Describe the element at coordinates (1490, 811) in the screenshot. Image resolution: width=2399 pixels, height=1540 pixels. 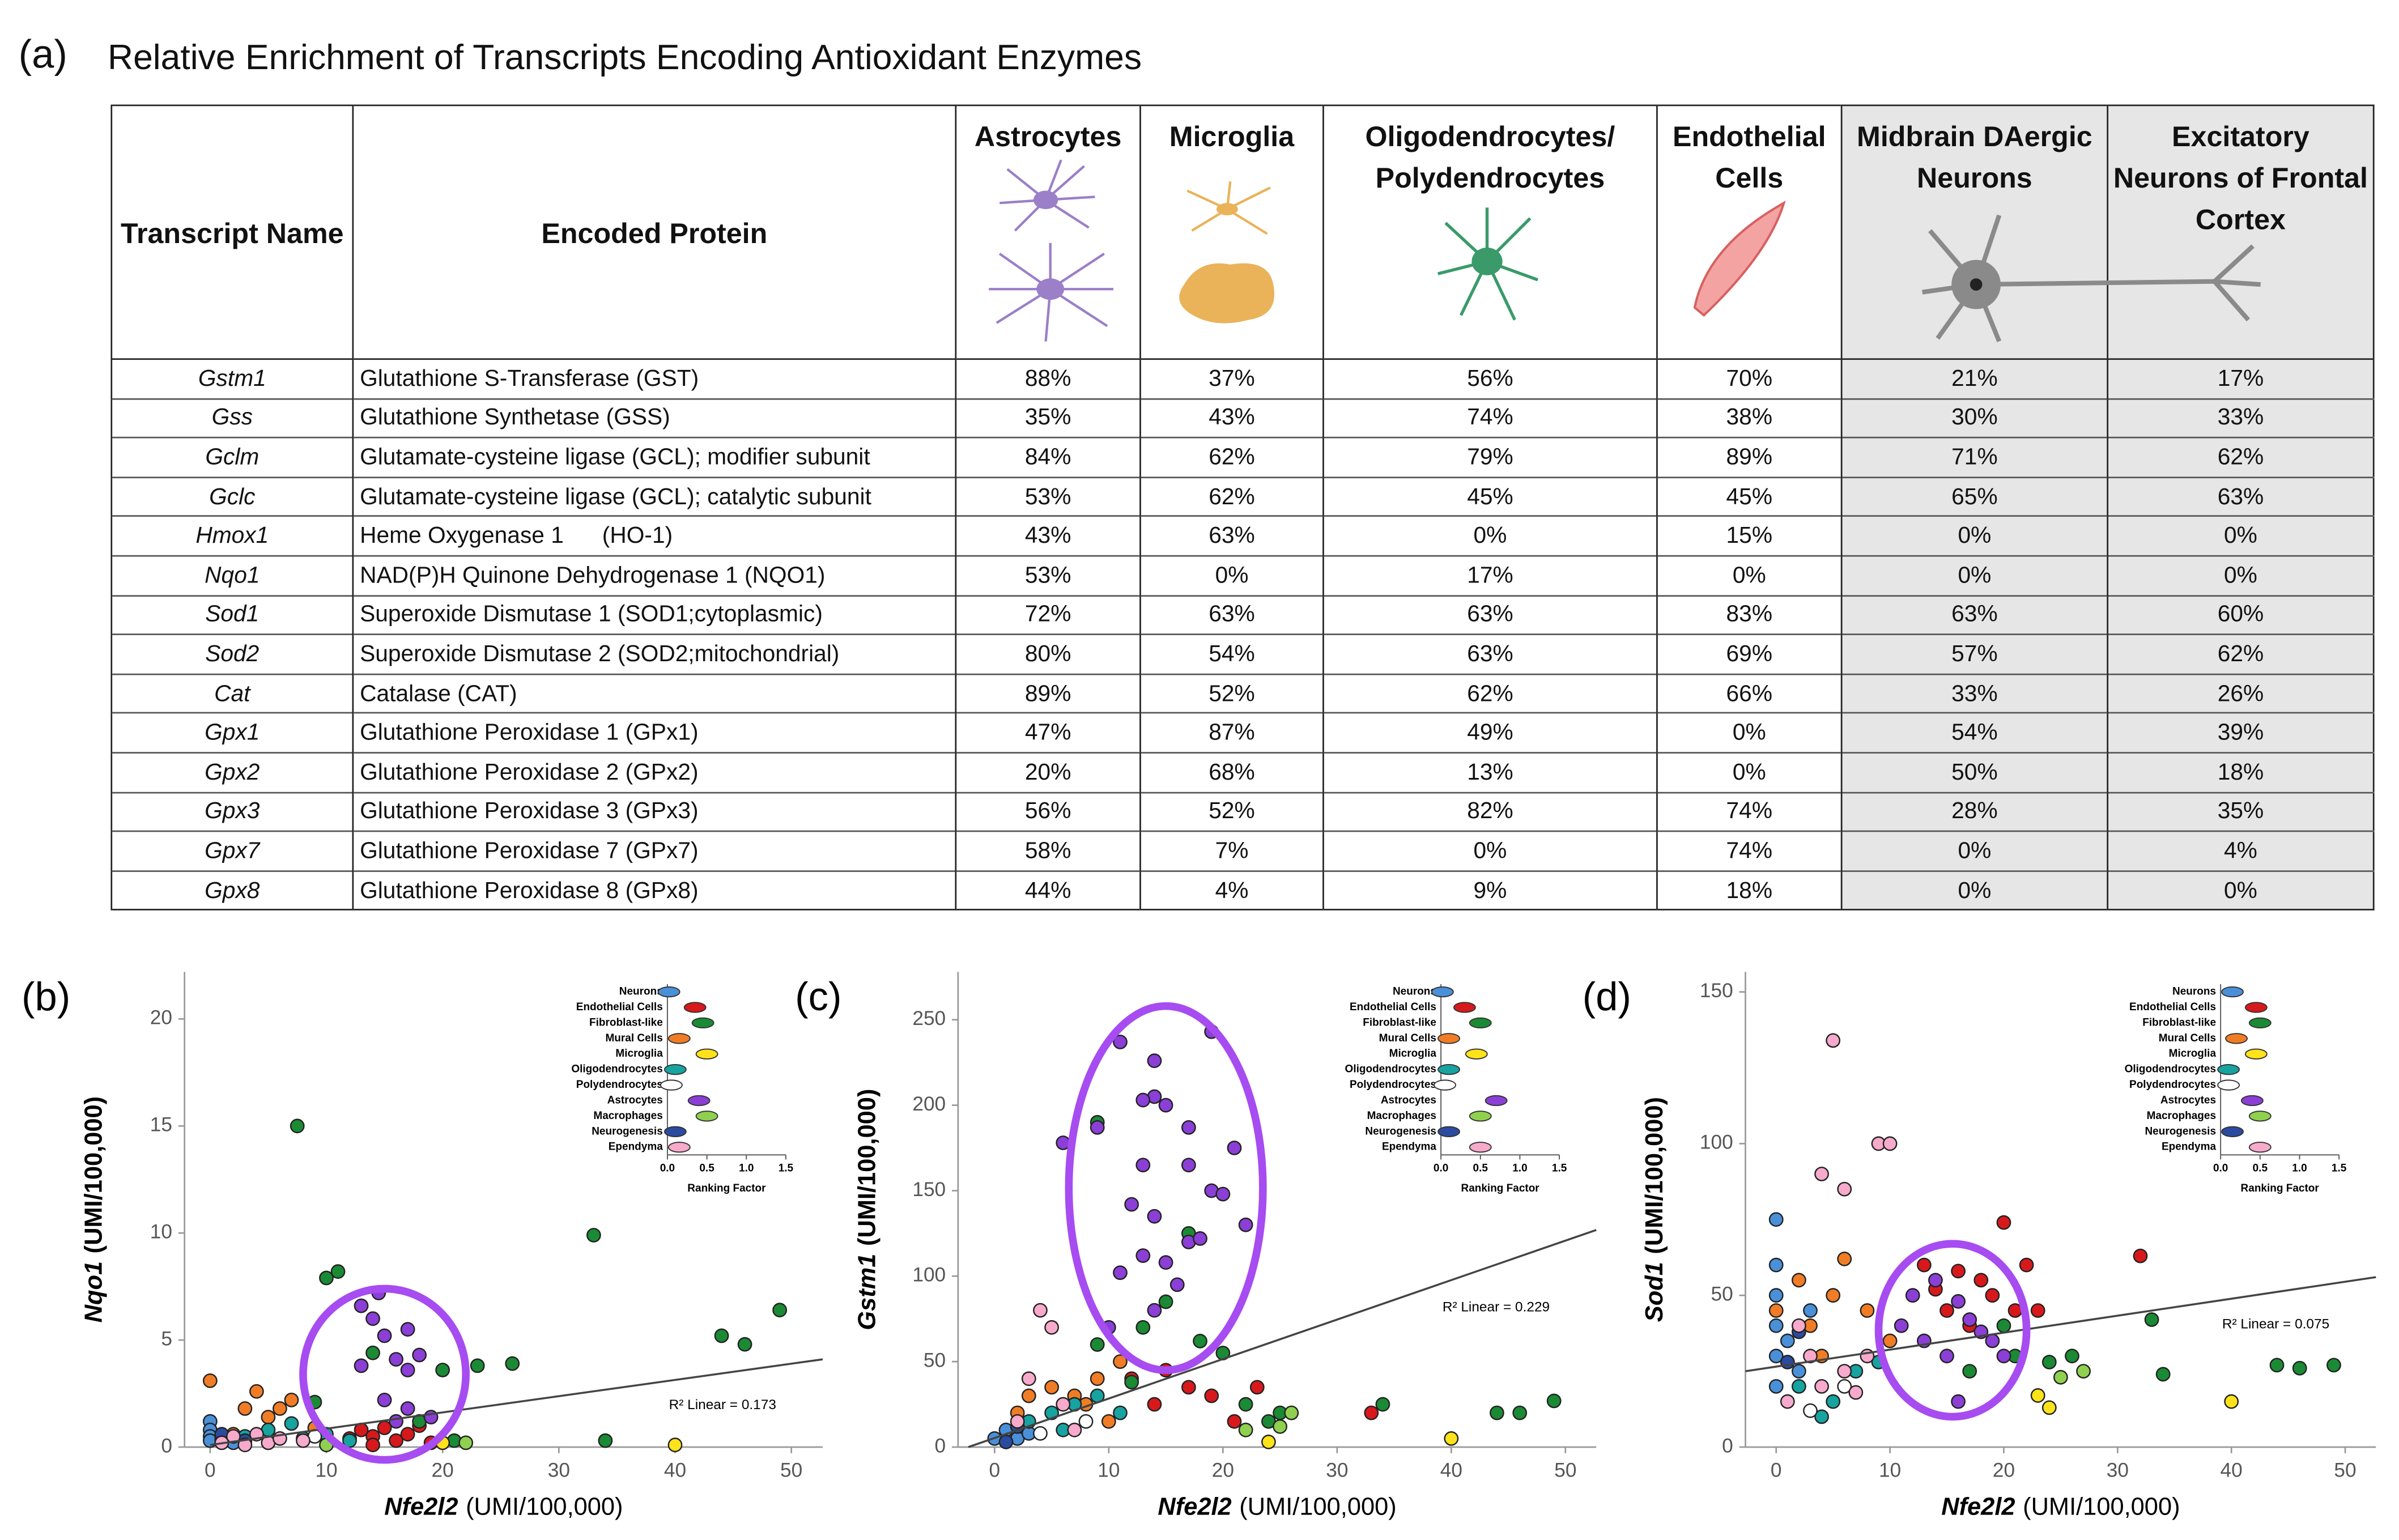
I see `table-cell: 82%` at that location.